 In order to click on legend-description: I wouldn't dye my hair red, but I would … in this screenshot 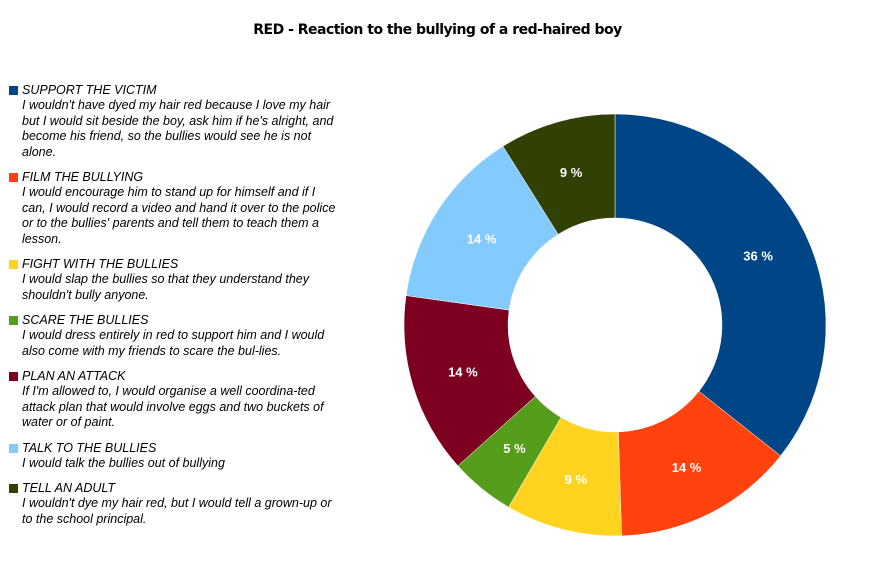, I will do `click(177, 511)`.